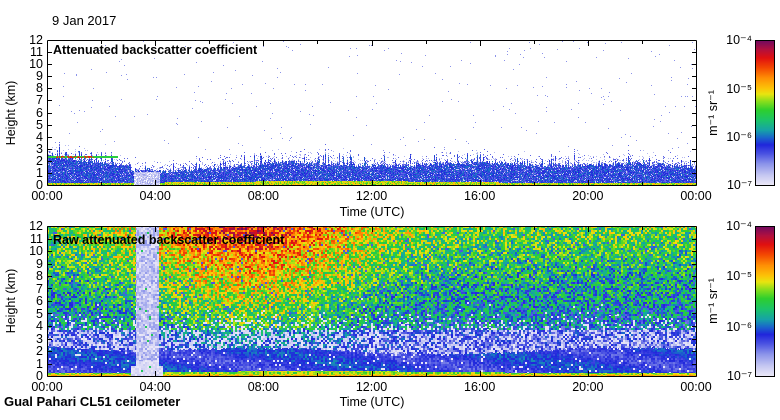  What do you see at coordinates (765, 301) in the screenshot?
I see `colorbar-bottom` at bounding box center [765, 301].